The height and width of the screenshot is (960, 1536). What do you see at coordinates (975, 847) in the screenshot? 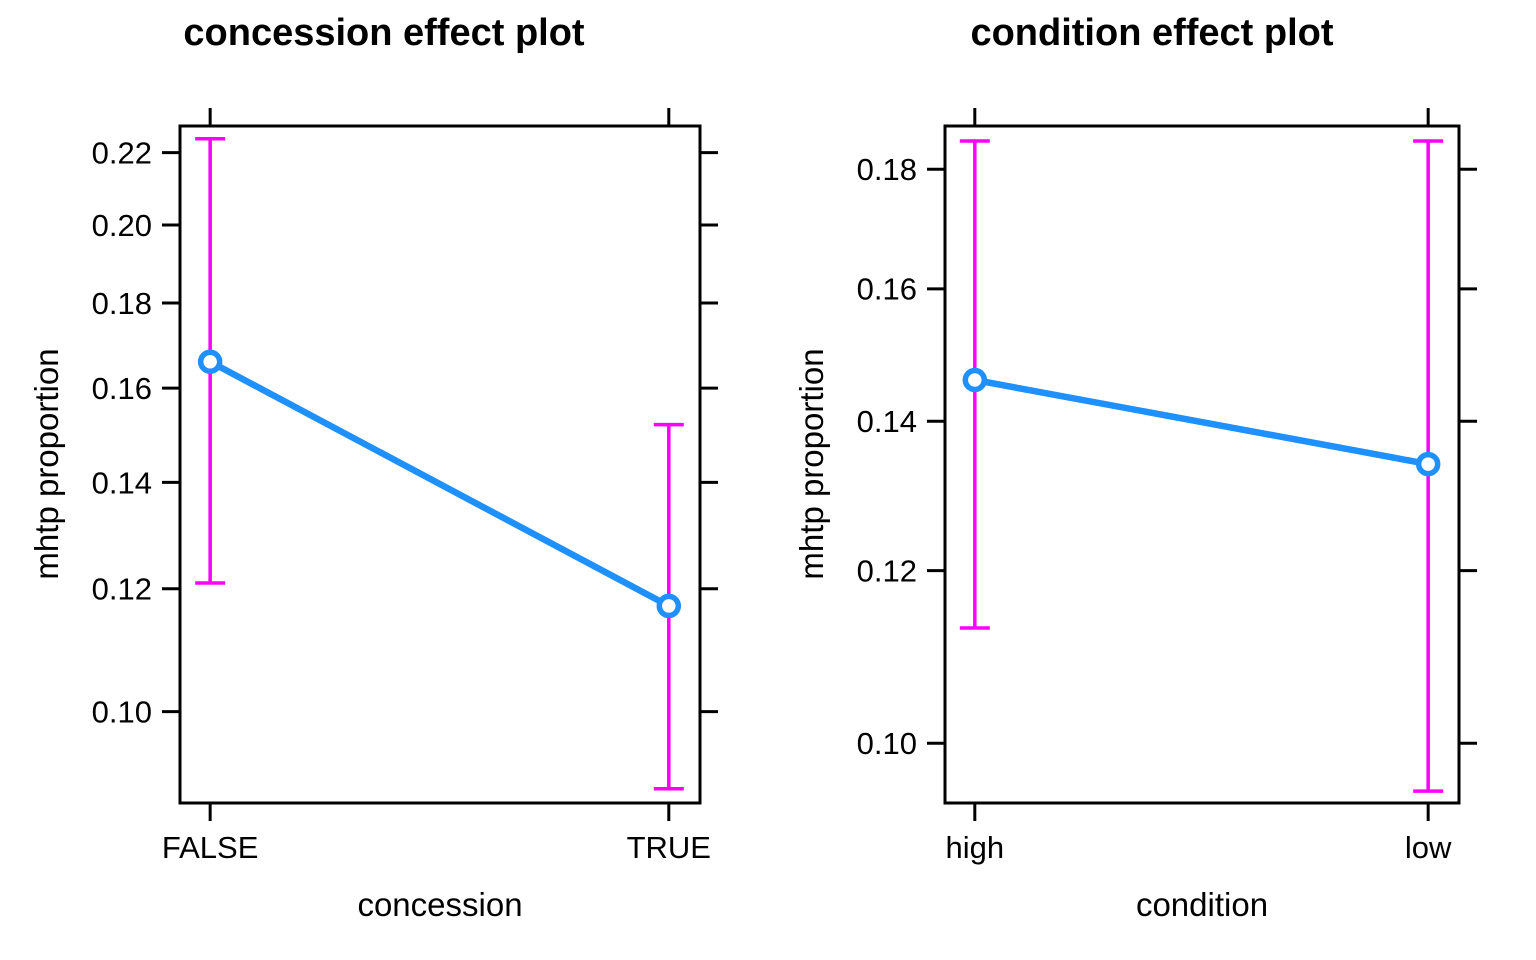
I see `x-tick-label: high` at bounding box center [975, 847].